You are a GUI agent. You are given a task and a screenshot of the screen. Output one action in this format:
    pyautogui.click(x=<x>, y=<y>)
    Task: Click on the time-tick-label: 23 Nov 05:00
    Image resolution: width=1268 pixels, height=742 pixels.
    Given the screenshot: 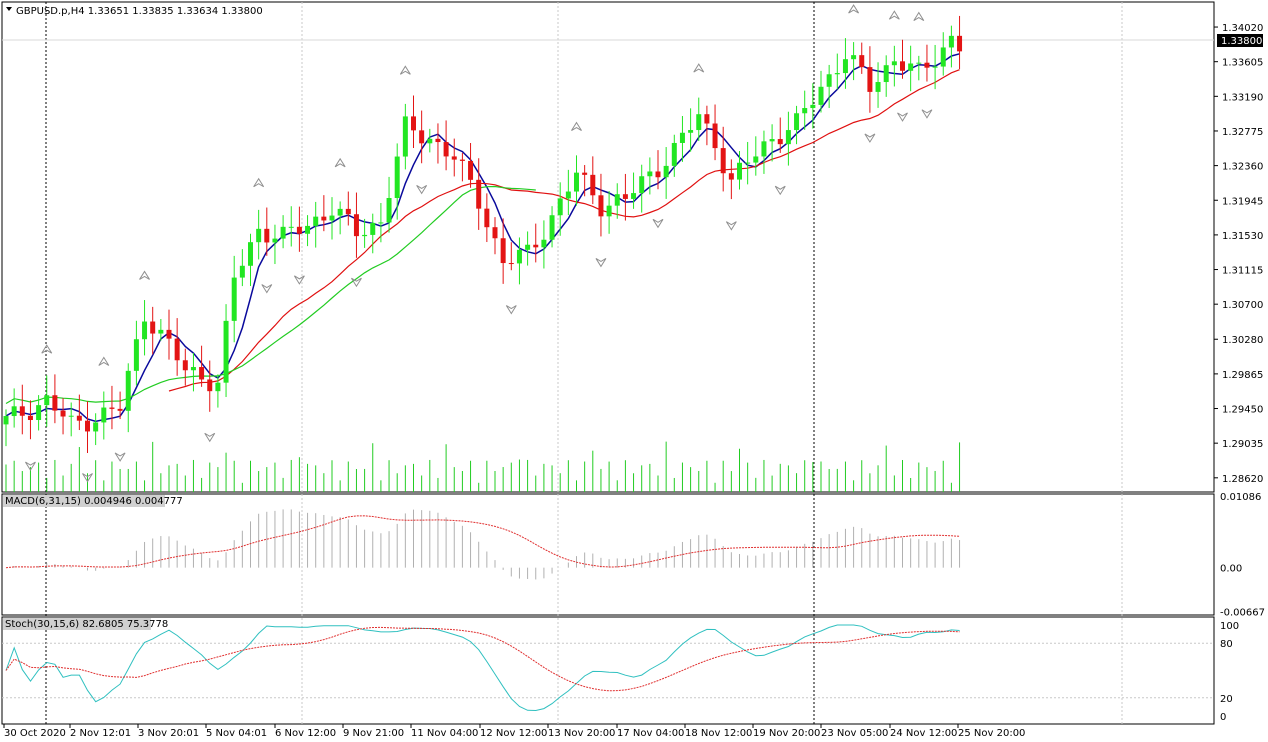 What is the action you would take?
    pyautogui.click(x=854, y=733)
    